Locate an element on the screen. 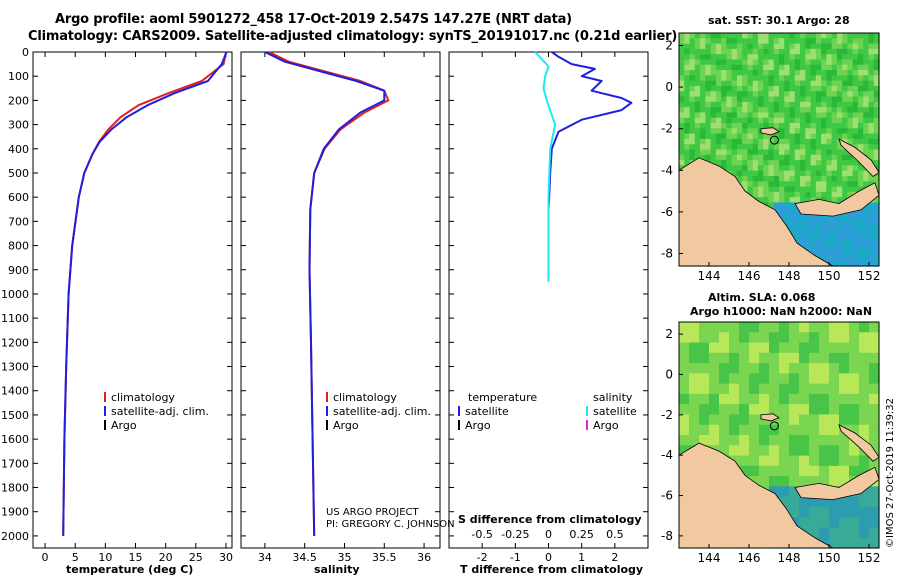 The width and height of the screenshot is (900, 580). legend-swatch-red is located at coordinates (327, 397).